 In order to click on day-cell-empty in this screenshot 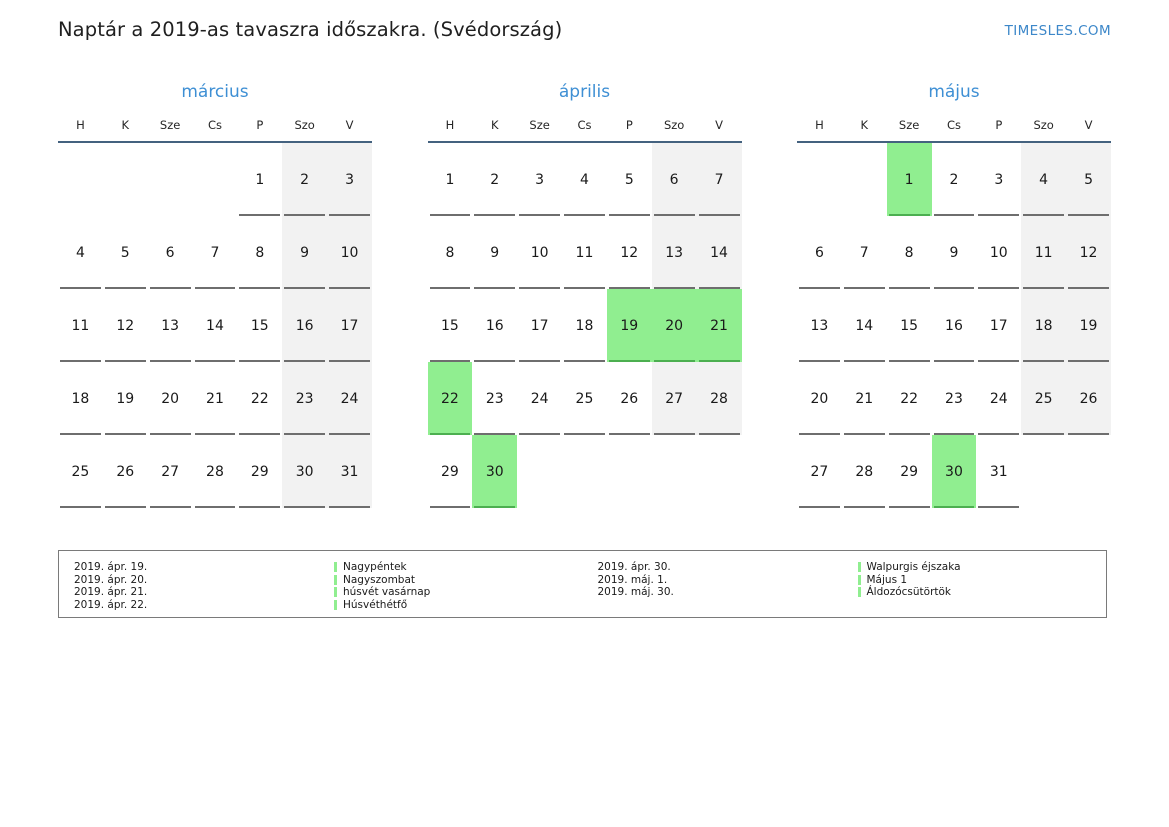, I will do `click(539, 471)`.